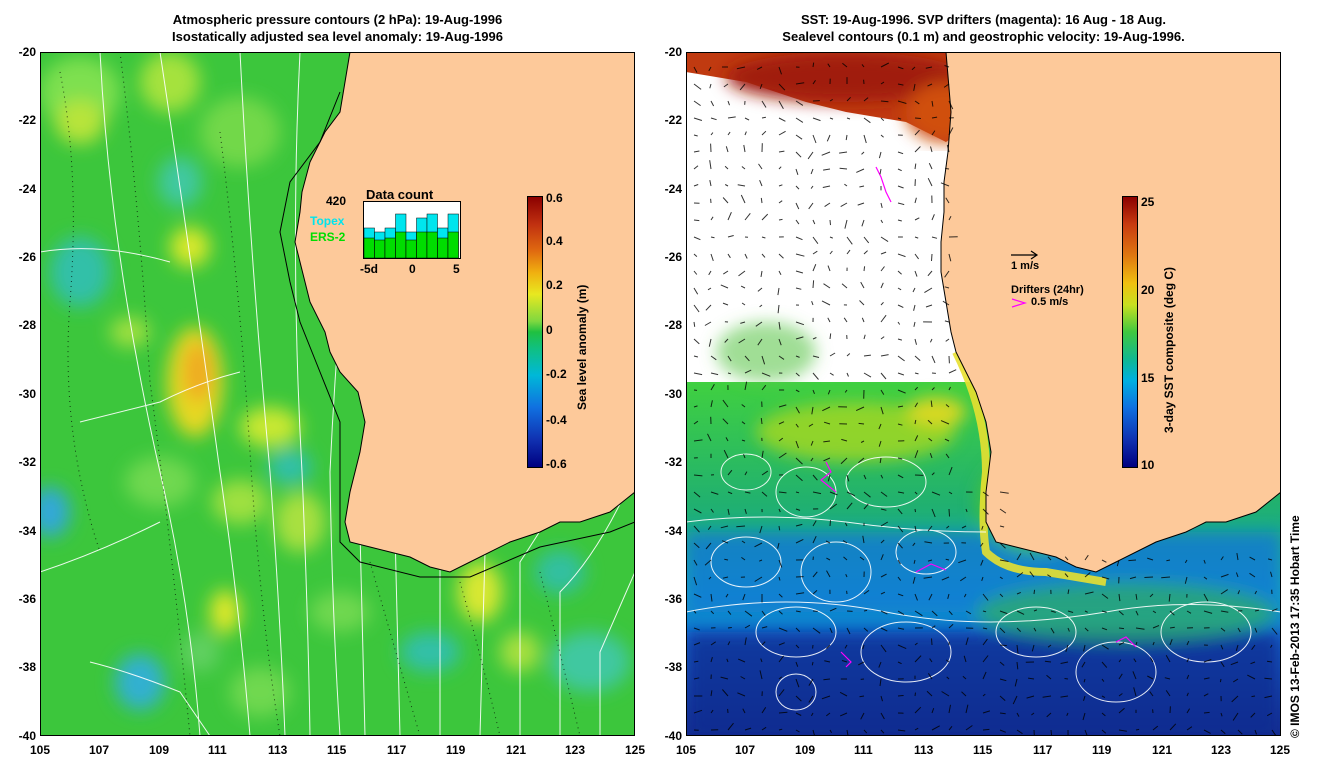  What do you see at coordinates (556, 464) in the screenshot?
I see `anomaly-tick-minus0.6: -0.6` at bounding box center [556, 464].